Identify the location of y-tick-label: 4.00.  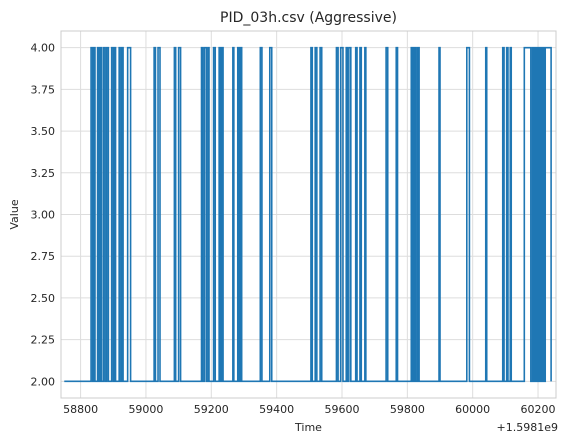
(43, 48).